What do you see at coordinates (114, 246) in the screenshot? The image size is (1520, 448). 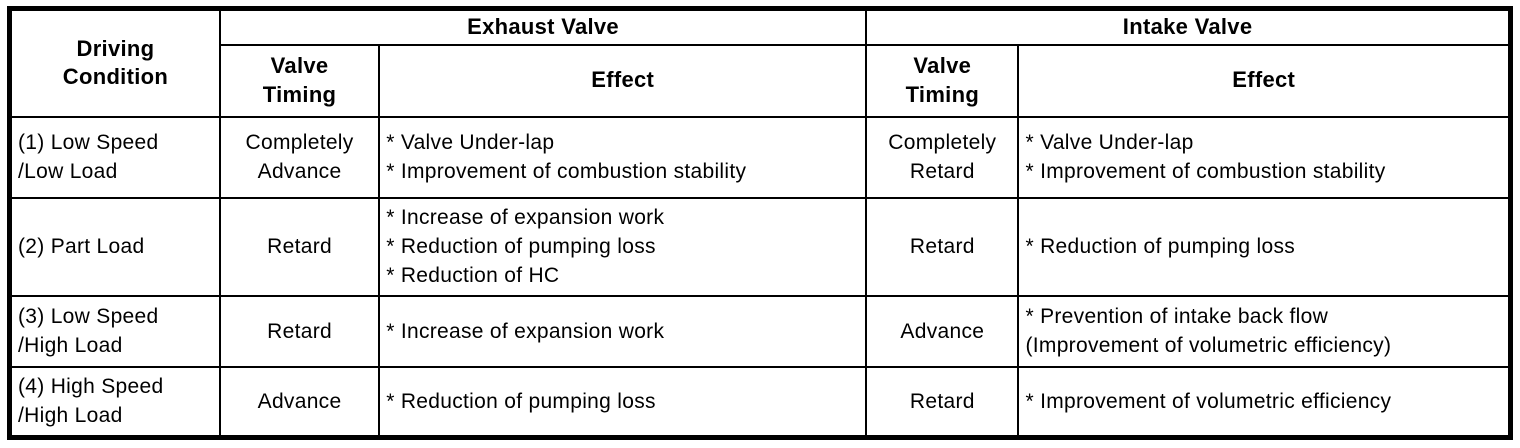 I see `cell-driving-condition: (2) Part Load` at bounding box center [114, 246].